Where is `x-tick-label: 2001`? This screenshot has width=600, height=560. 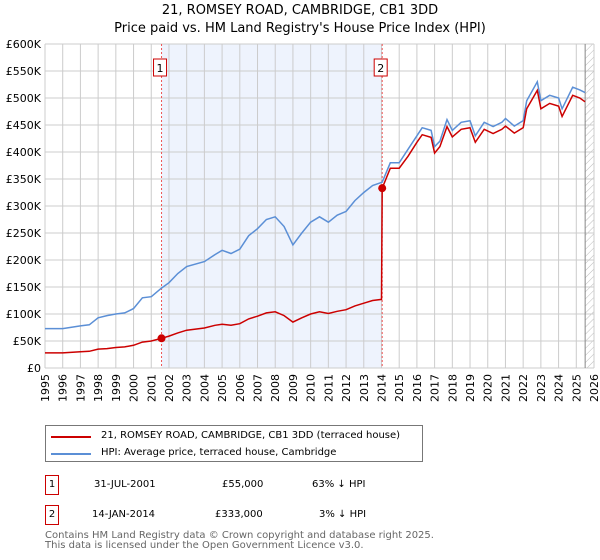 x-tick-label: 2001 is located at coordinates (151, 388).